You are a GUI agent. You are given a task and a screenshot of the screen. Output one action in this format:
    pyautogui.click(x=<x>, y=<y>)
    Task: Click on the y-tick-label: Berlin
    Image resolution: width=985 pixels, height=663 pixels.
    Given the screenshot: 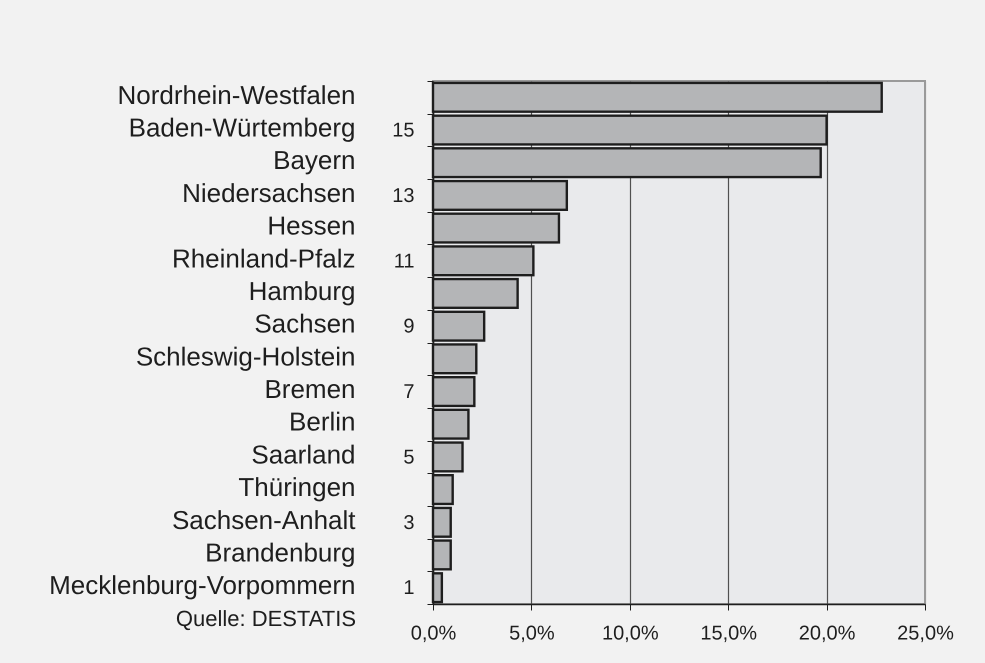 What is the action you would take?
    pyautogui.click(x=322, y=421)
    